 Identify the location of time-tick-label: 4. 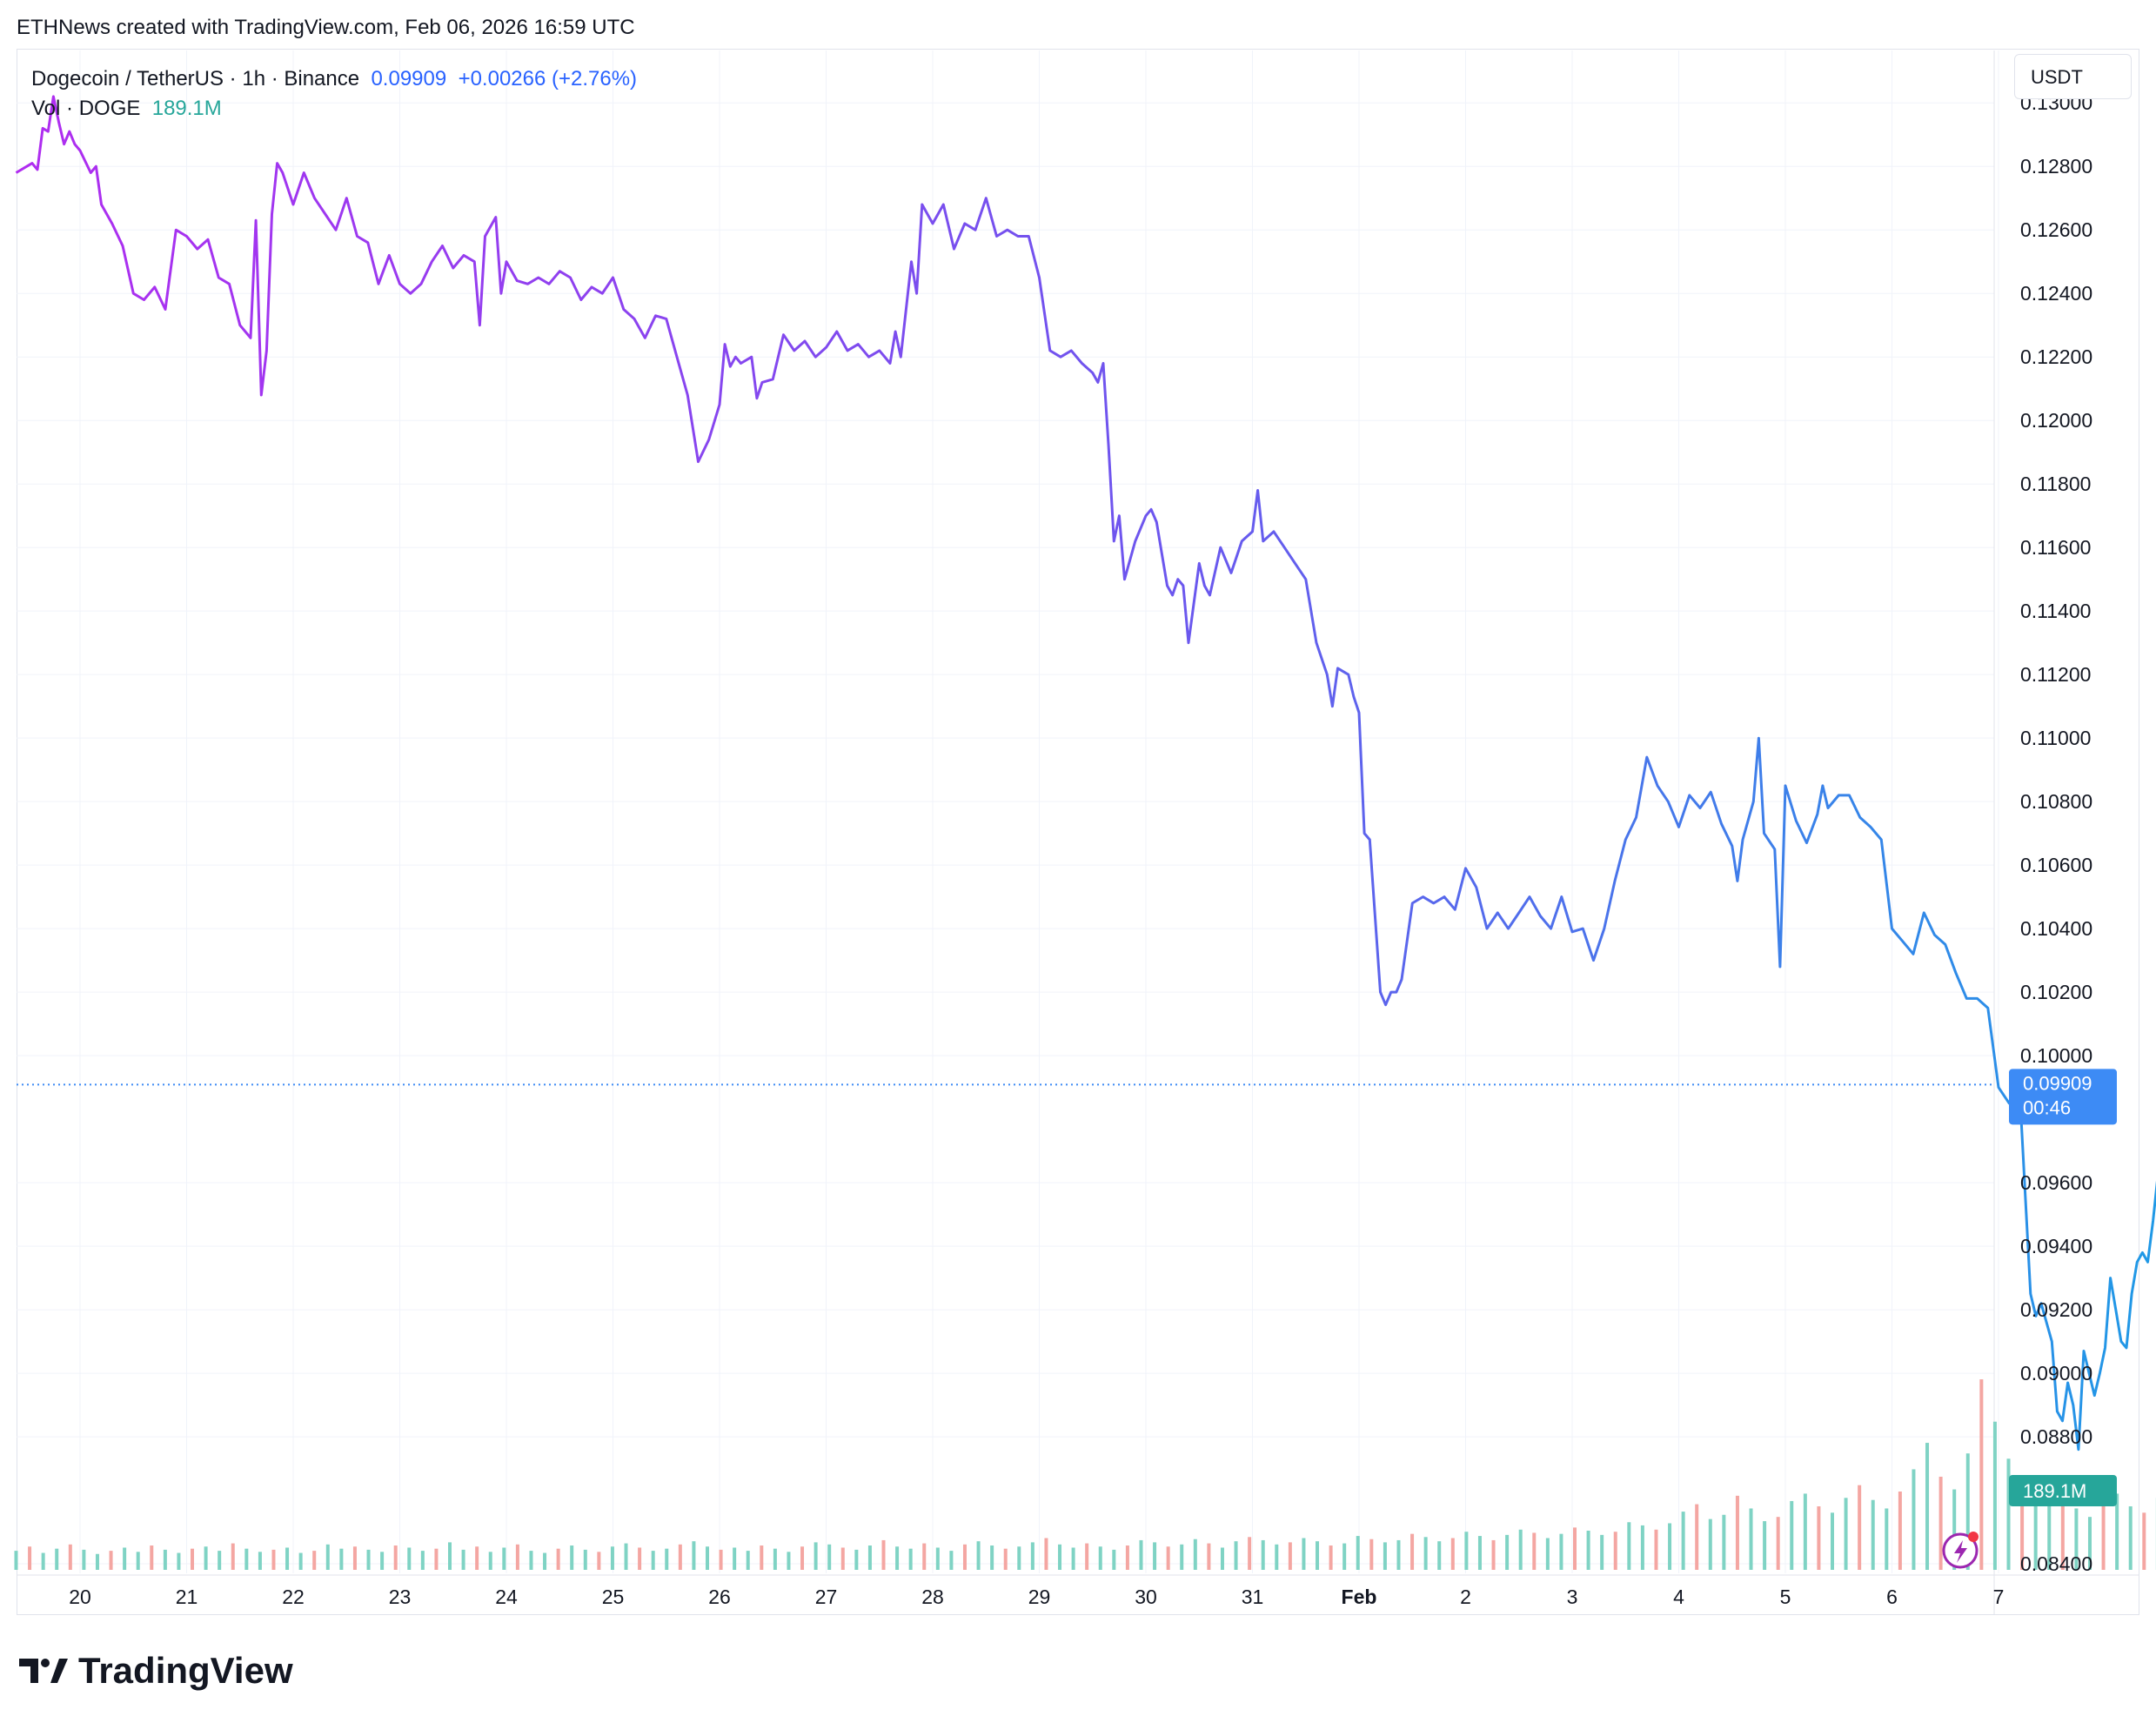
(1678, 1597).